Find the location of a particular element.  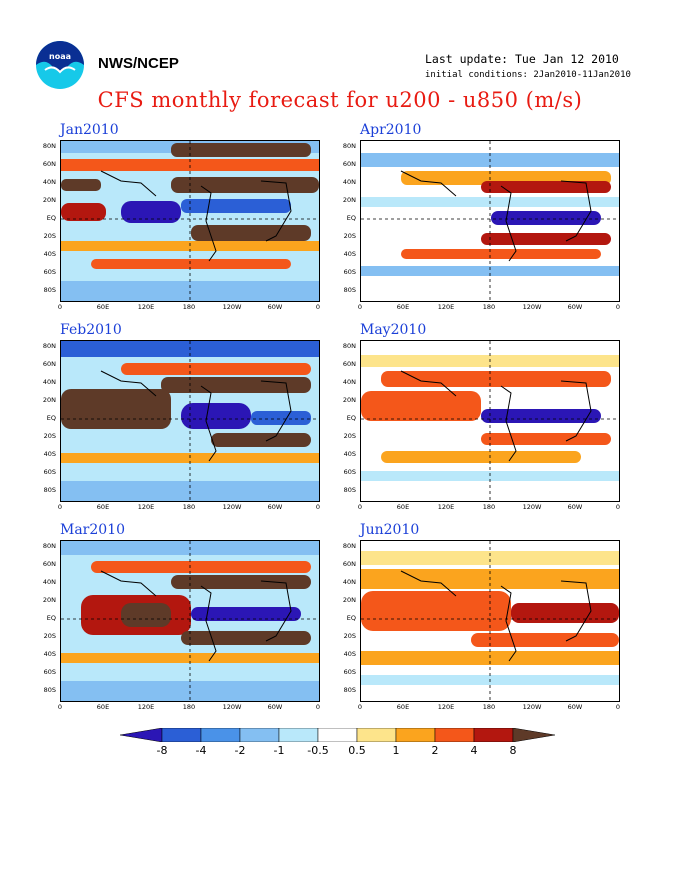

panel-title-may2010: May2010 is located at coordinates (393, 330).